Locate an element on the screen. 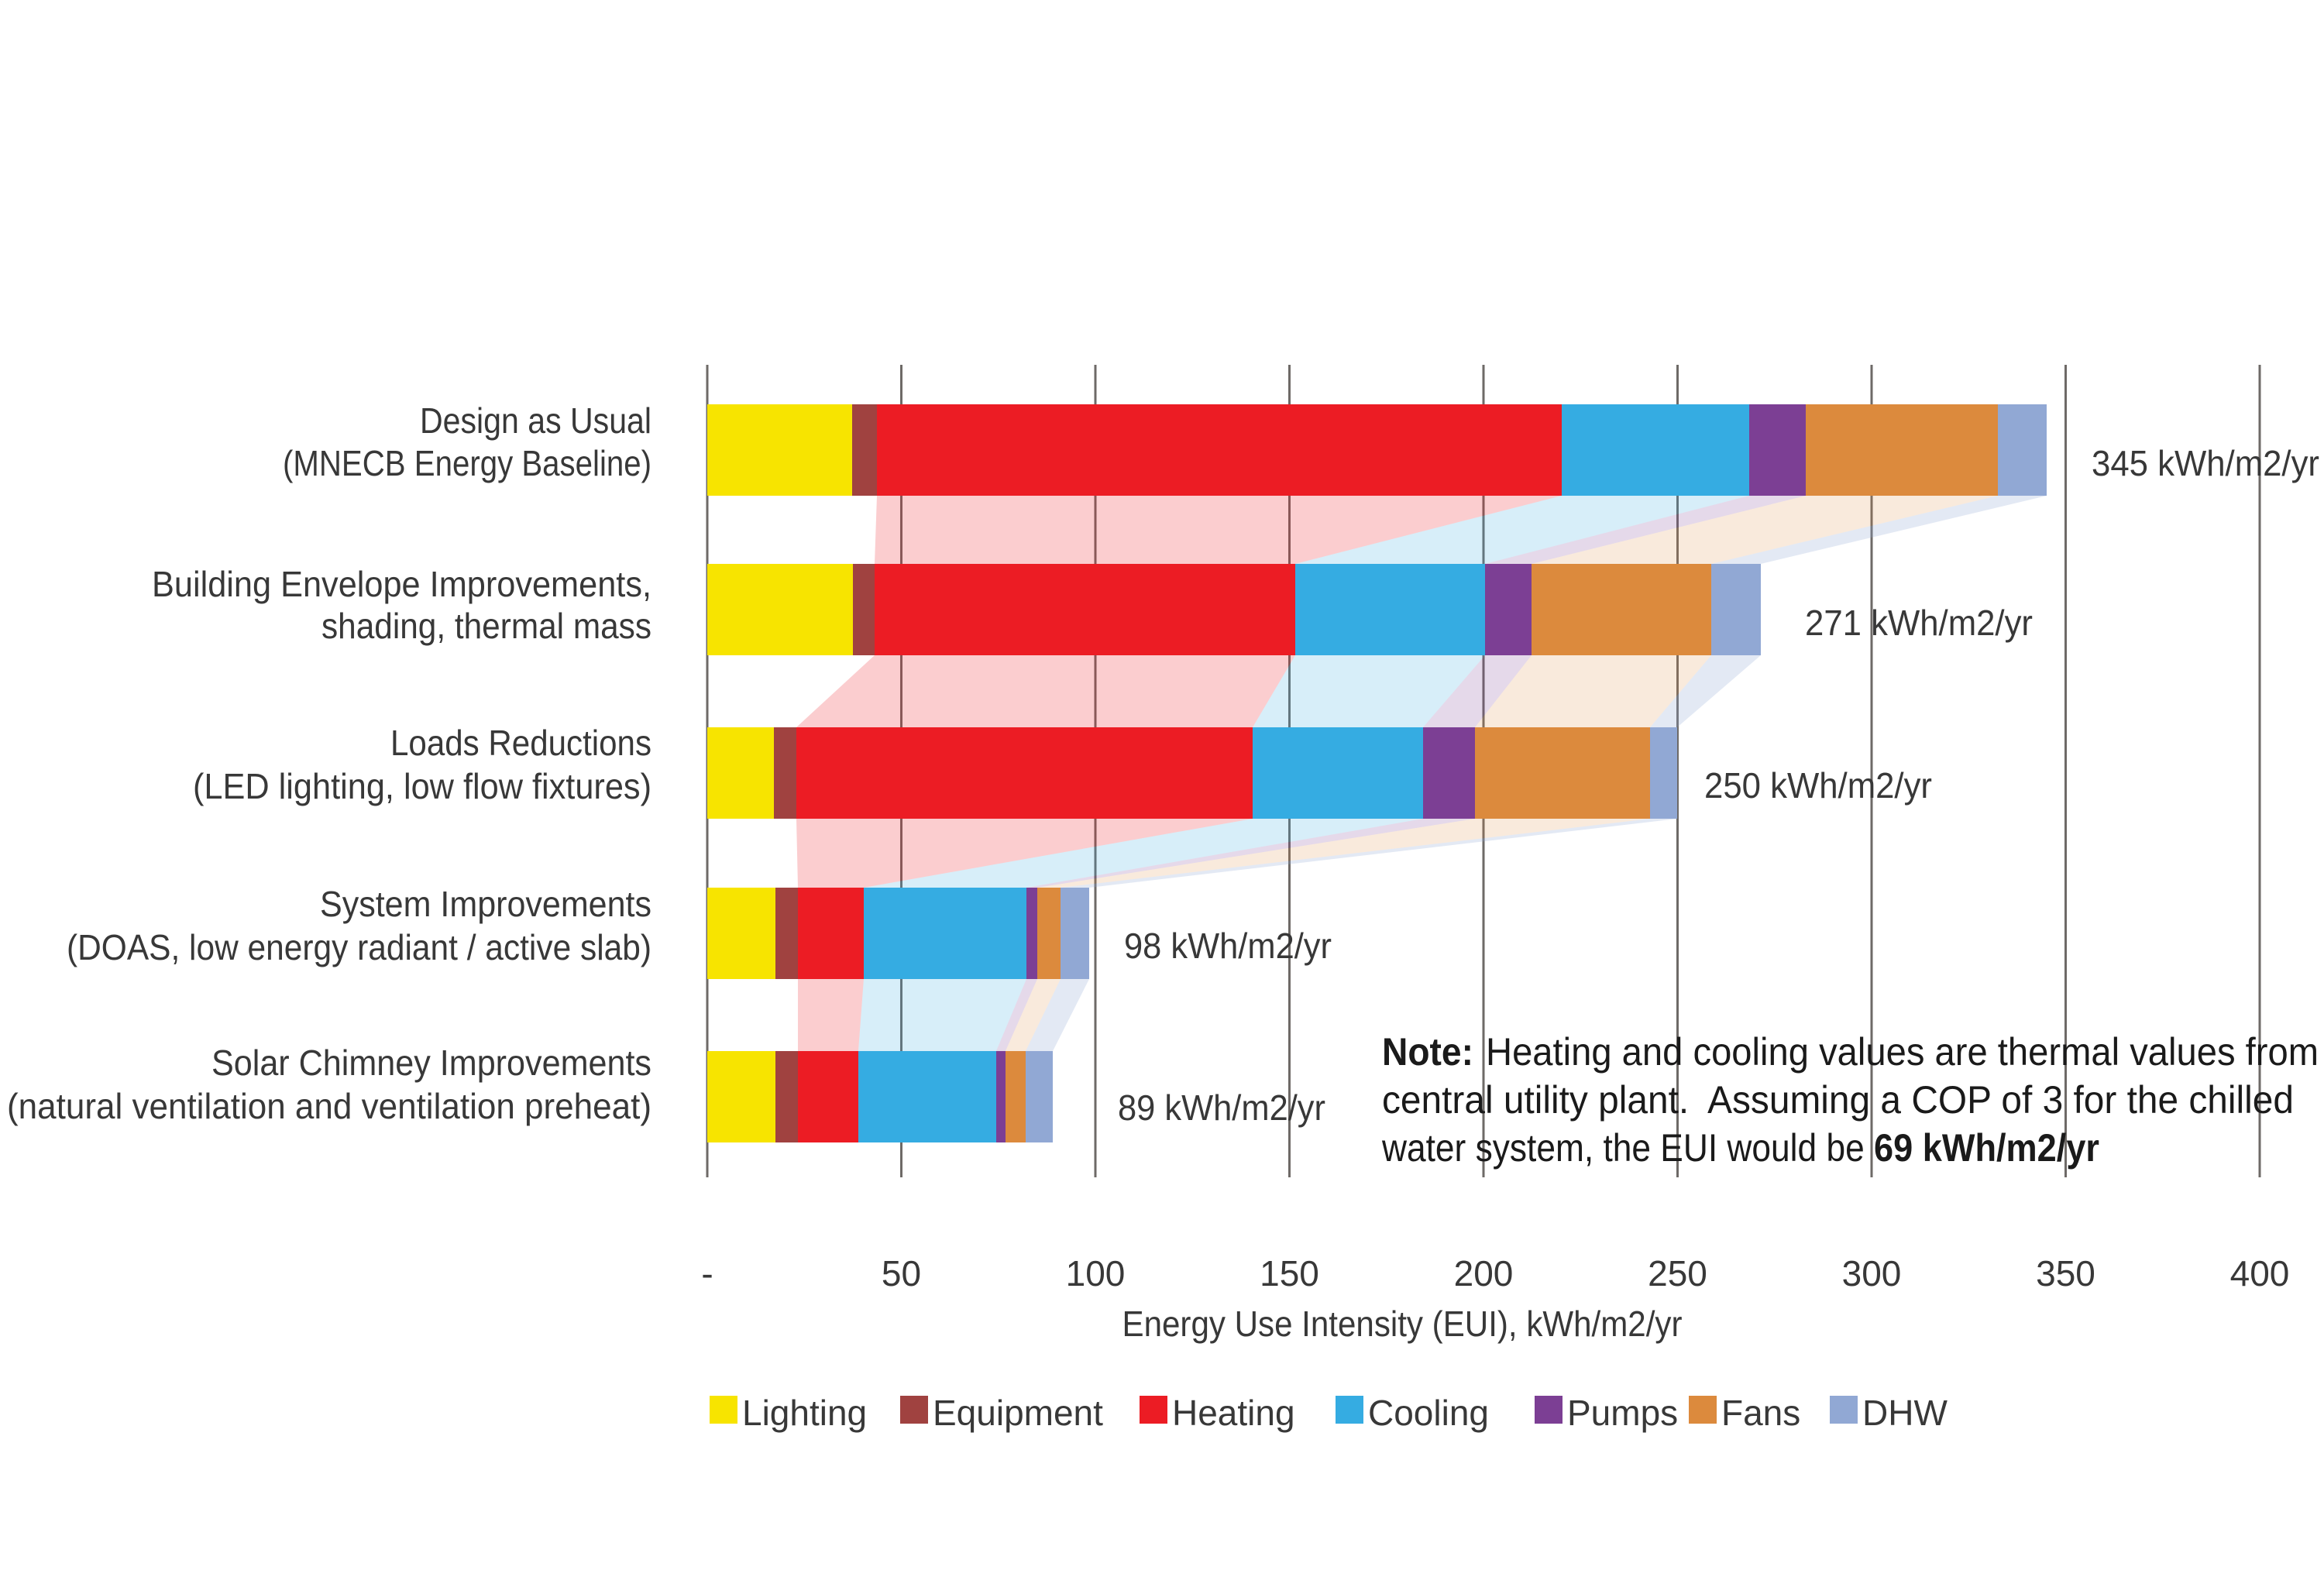  svg-text: Loads Reductions is located at coordinates (520, 743).